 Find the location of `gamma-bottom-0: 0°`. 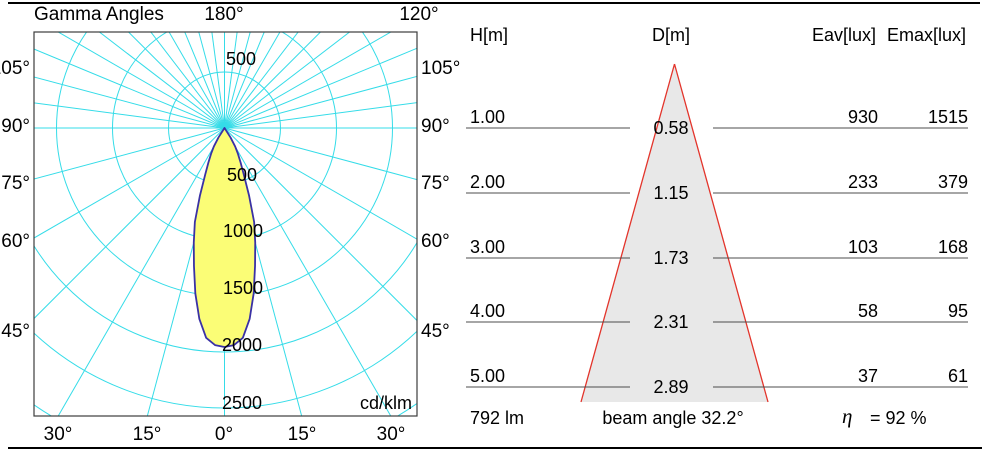

gamma-bottom-0: 0° is located at coordinates (224, 434).